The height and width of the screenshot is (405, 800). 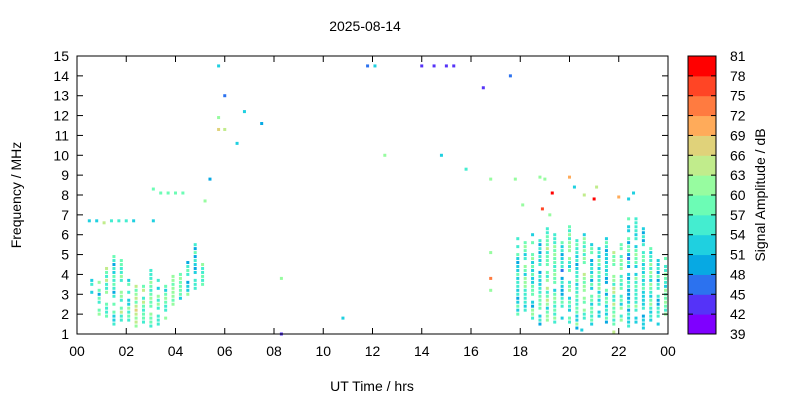 I want to click on colorbar-tick-label: 69, so click(x=738, y=135).